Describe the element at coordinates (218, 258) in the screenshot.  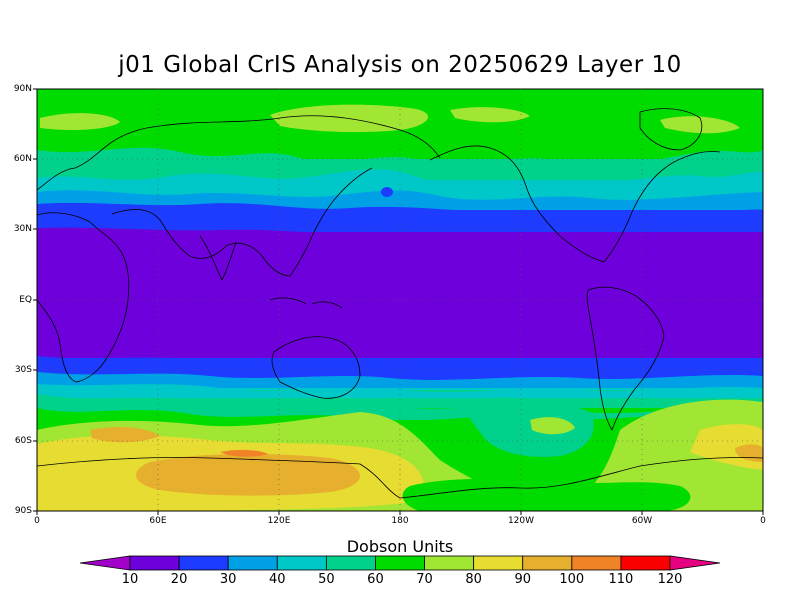
I see `coast-india` at that location.